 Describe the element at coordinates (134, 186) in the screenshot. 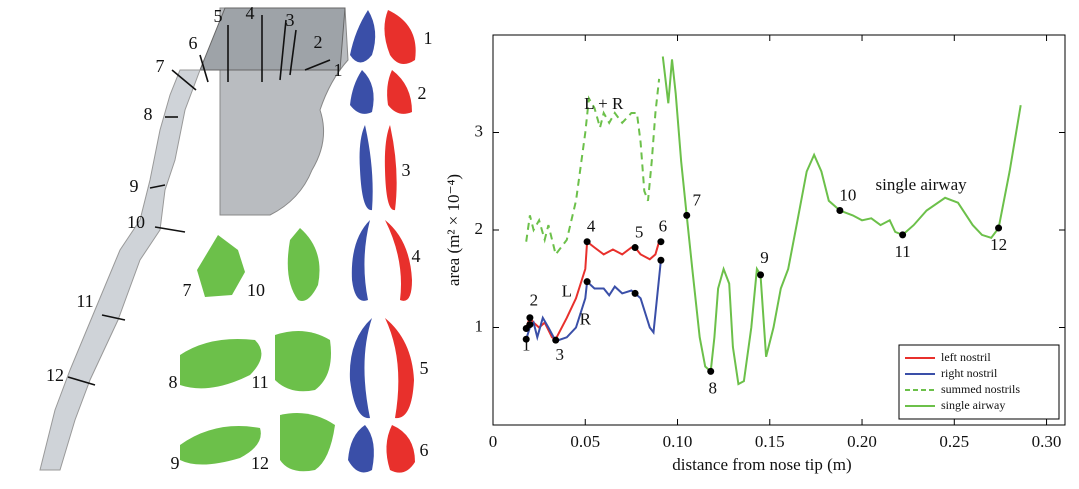

I see `section-label: 9` at that location.